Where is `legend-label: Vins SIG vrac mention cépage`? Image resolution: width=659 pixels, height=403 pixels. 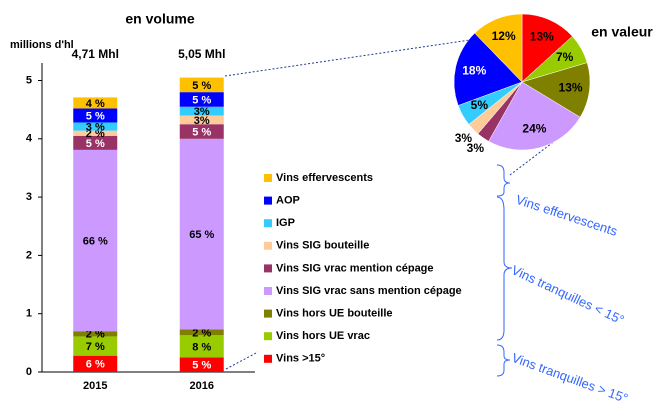
legend-label: Vins SIG vrac mention cépage is located at coordinates (355, 268).